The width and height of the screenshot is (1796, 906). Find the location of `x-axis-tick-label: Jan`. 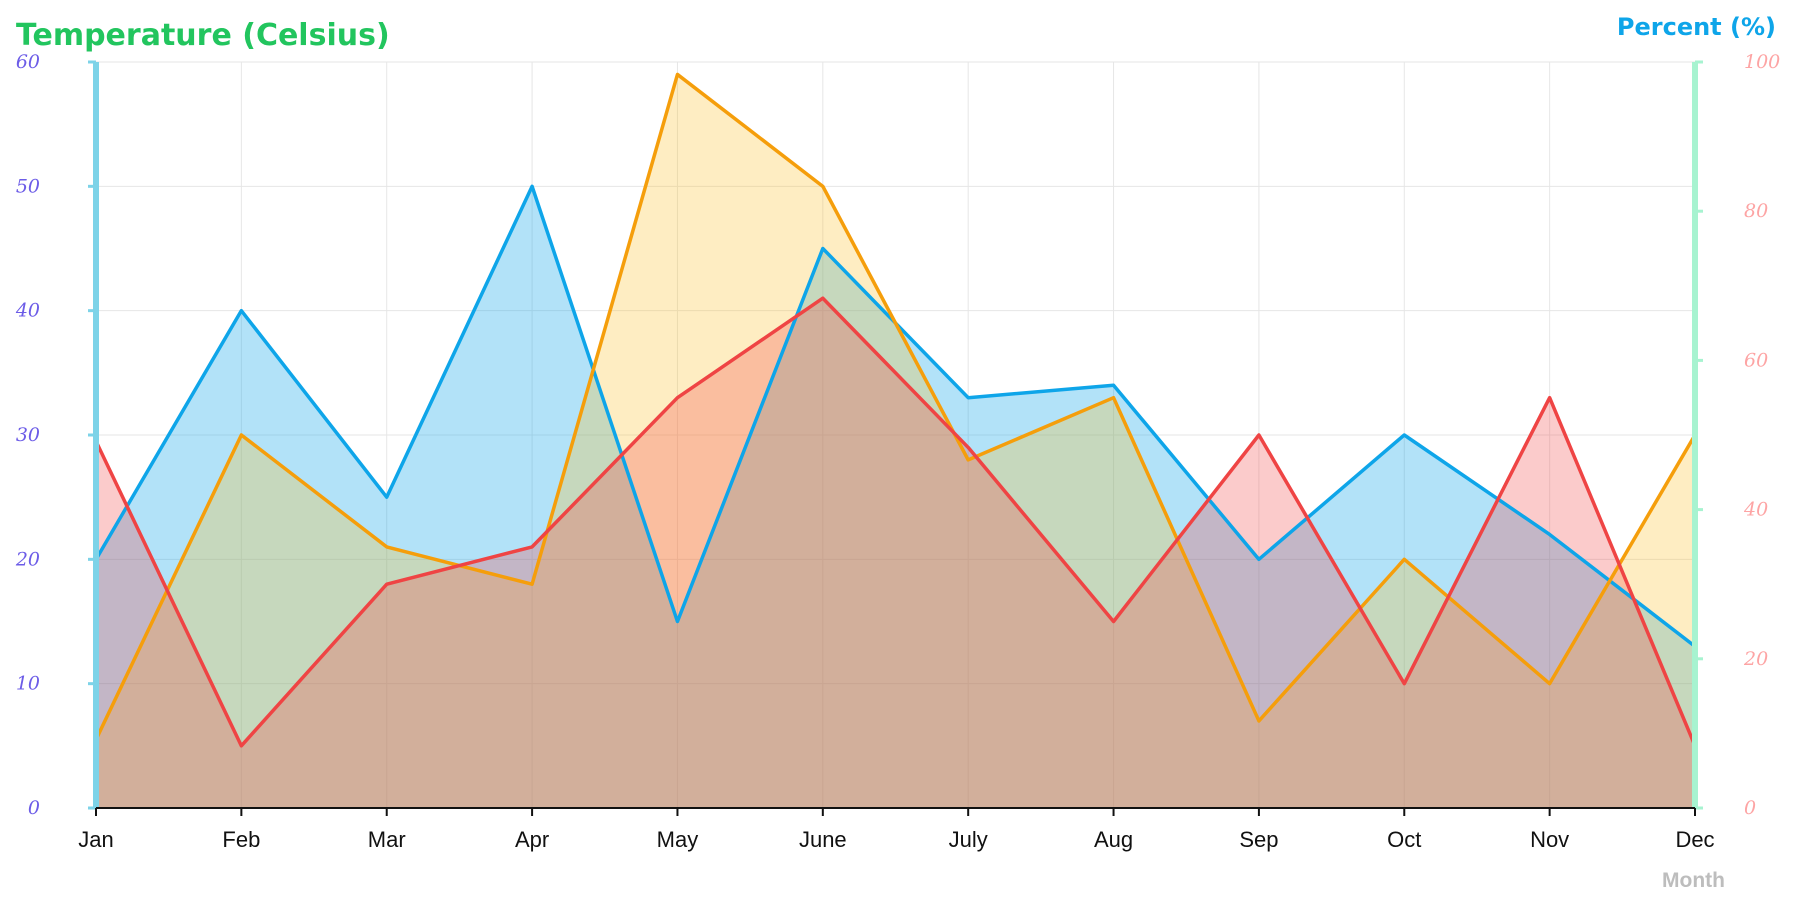

x-axis-tick-label: Jan is located at coordinates (95, 839).